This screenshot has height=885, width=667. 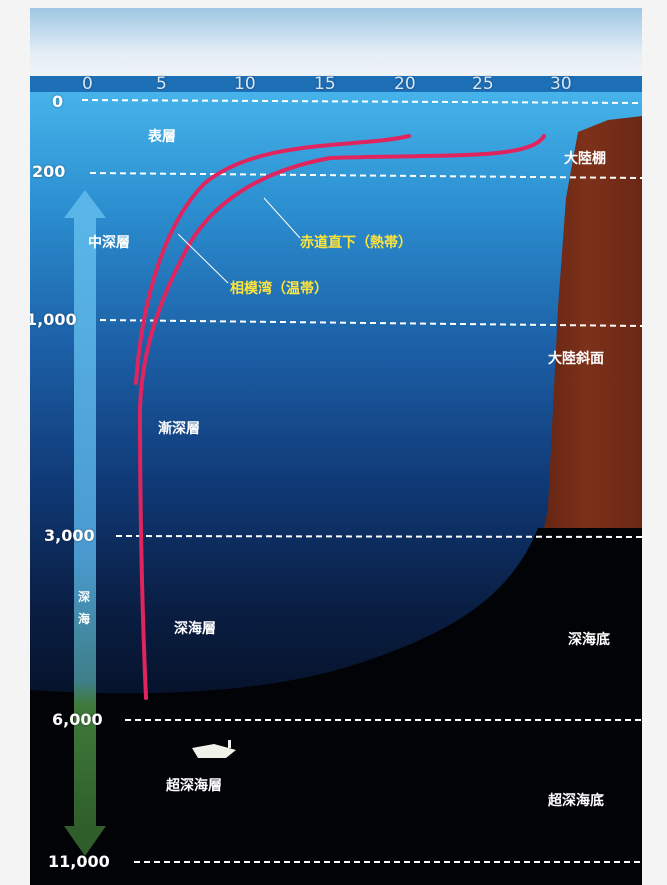 What do you see at coordinates (53, 319) in the screenshot?
I see `depth-label: 1,000` at bounding box center [53, 319].